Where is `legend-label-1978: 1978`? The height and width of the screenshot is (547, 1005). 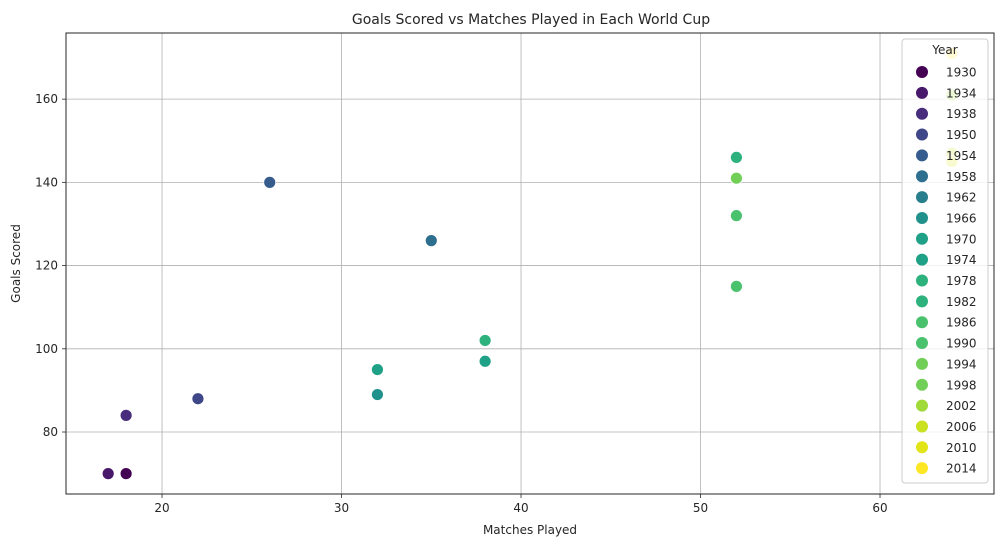
legend-label-1978: 1978 is located at coordinates (961, 281).